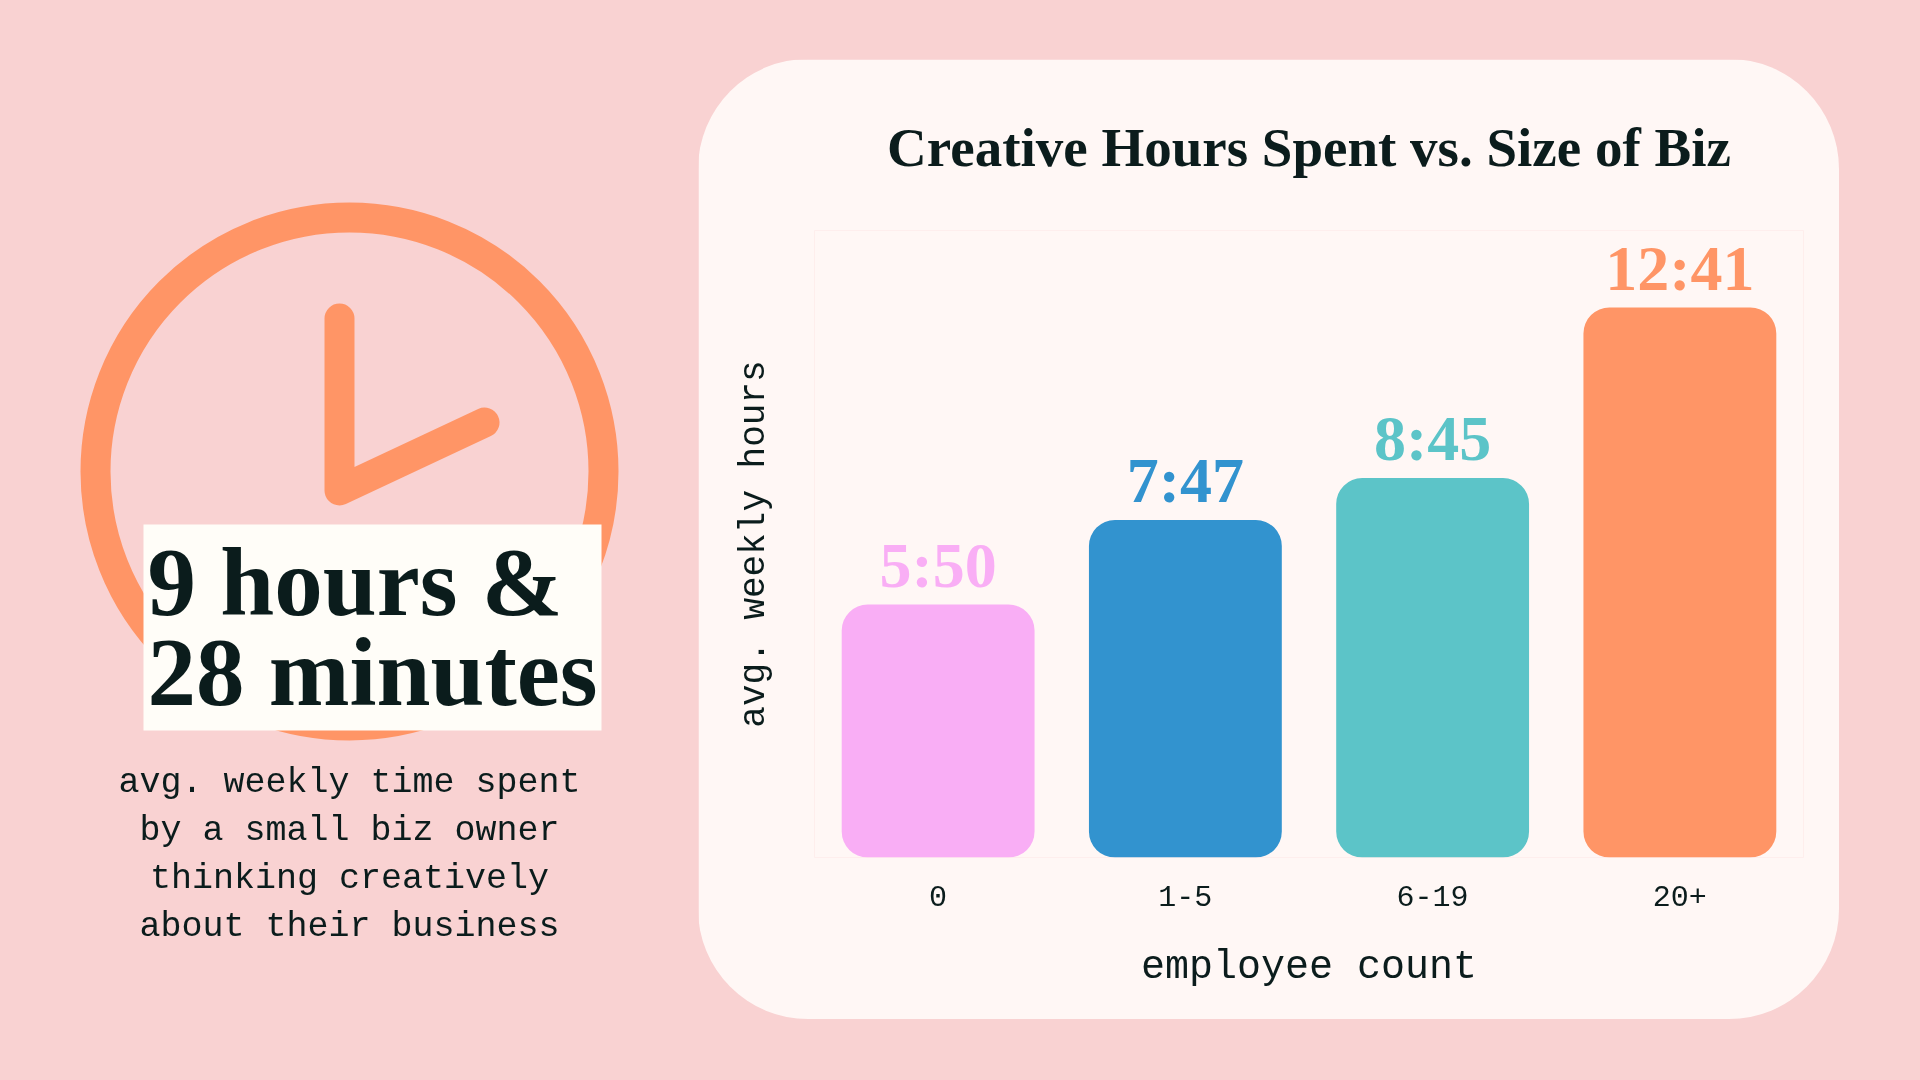  I want to click on x-tick-label: 6-19, so click(1432, 897).